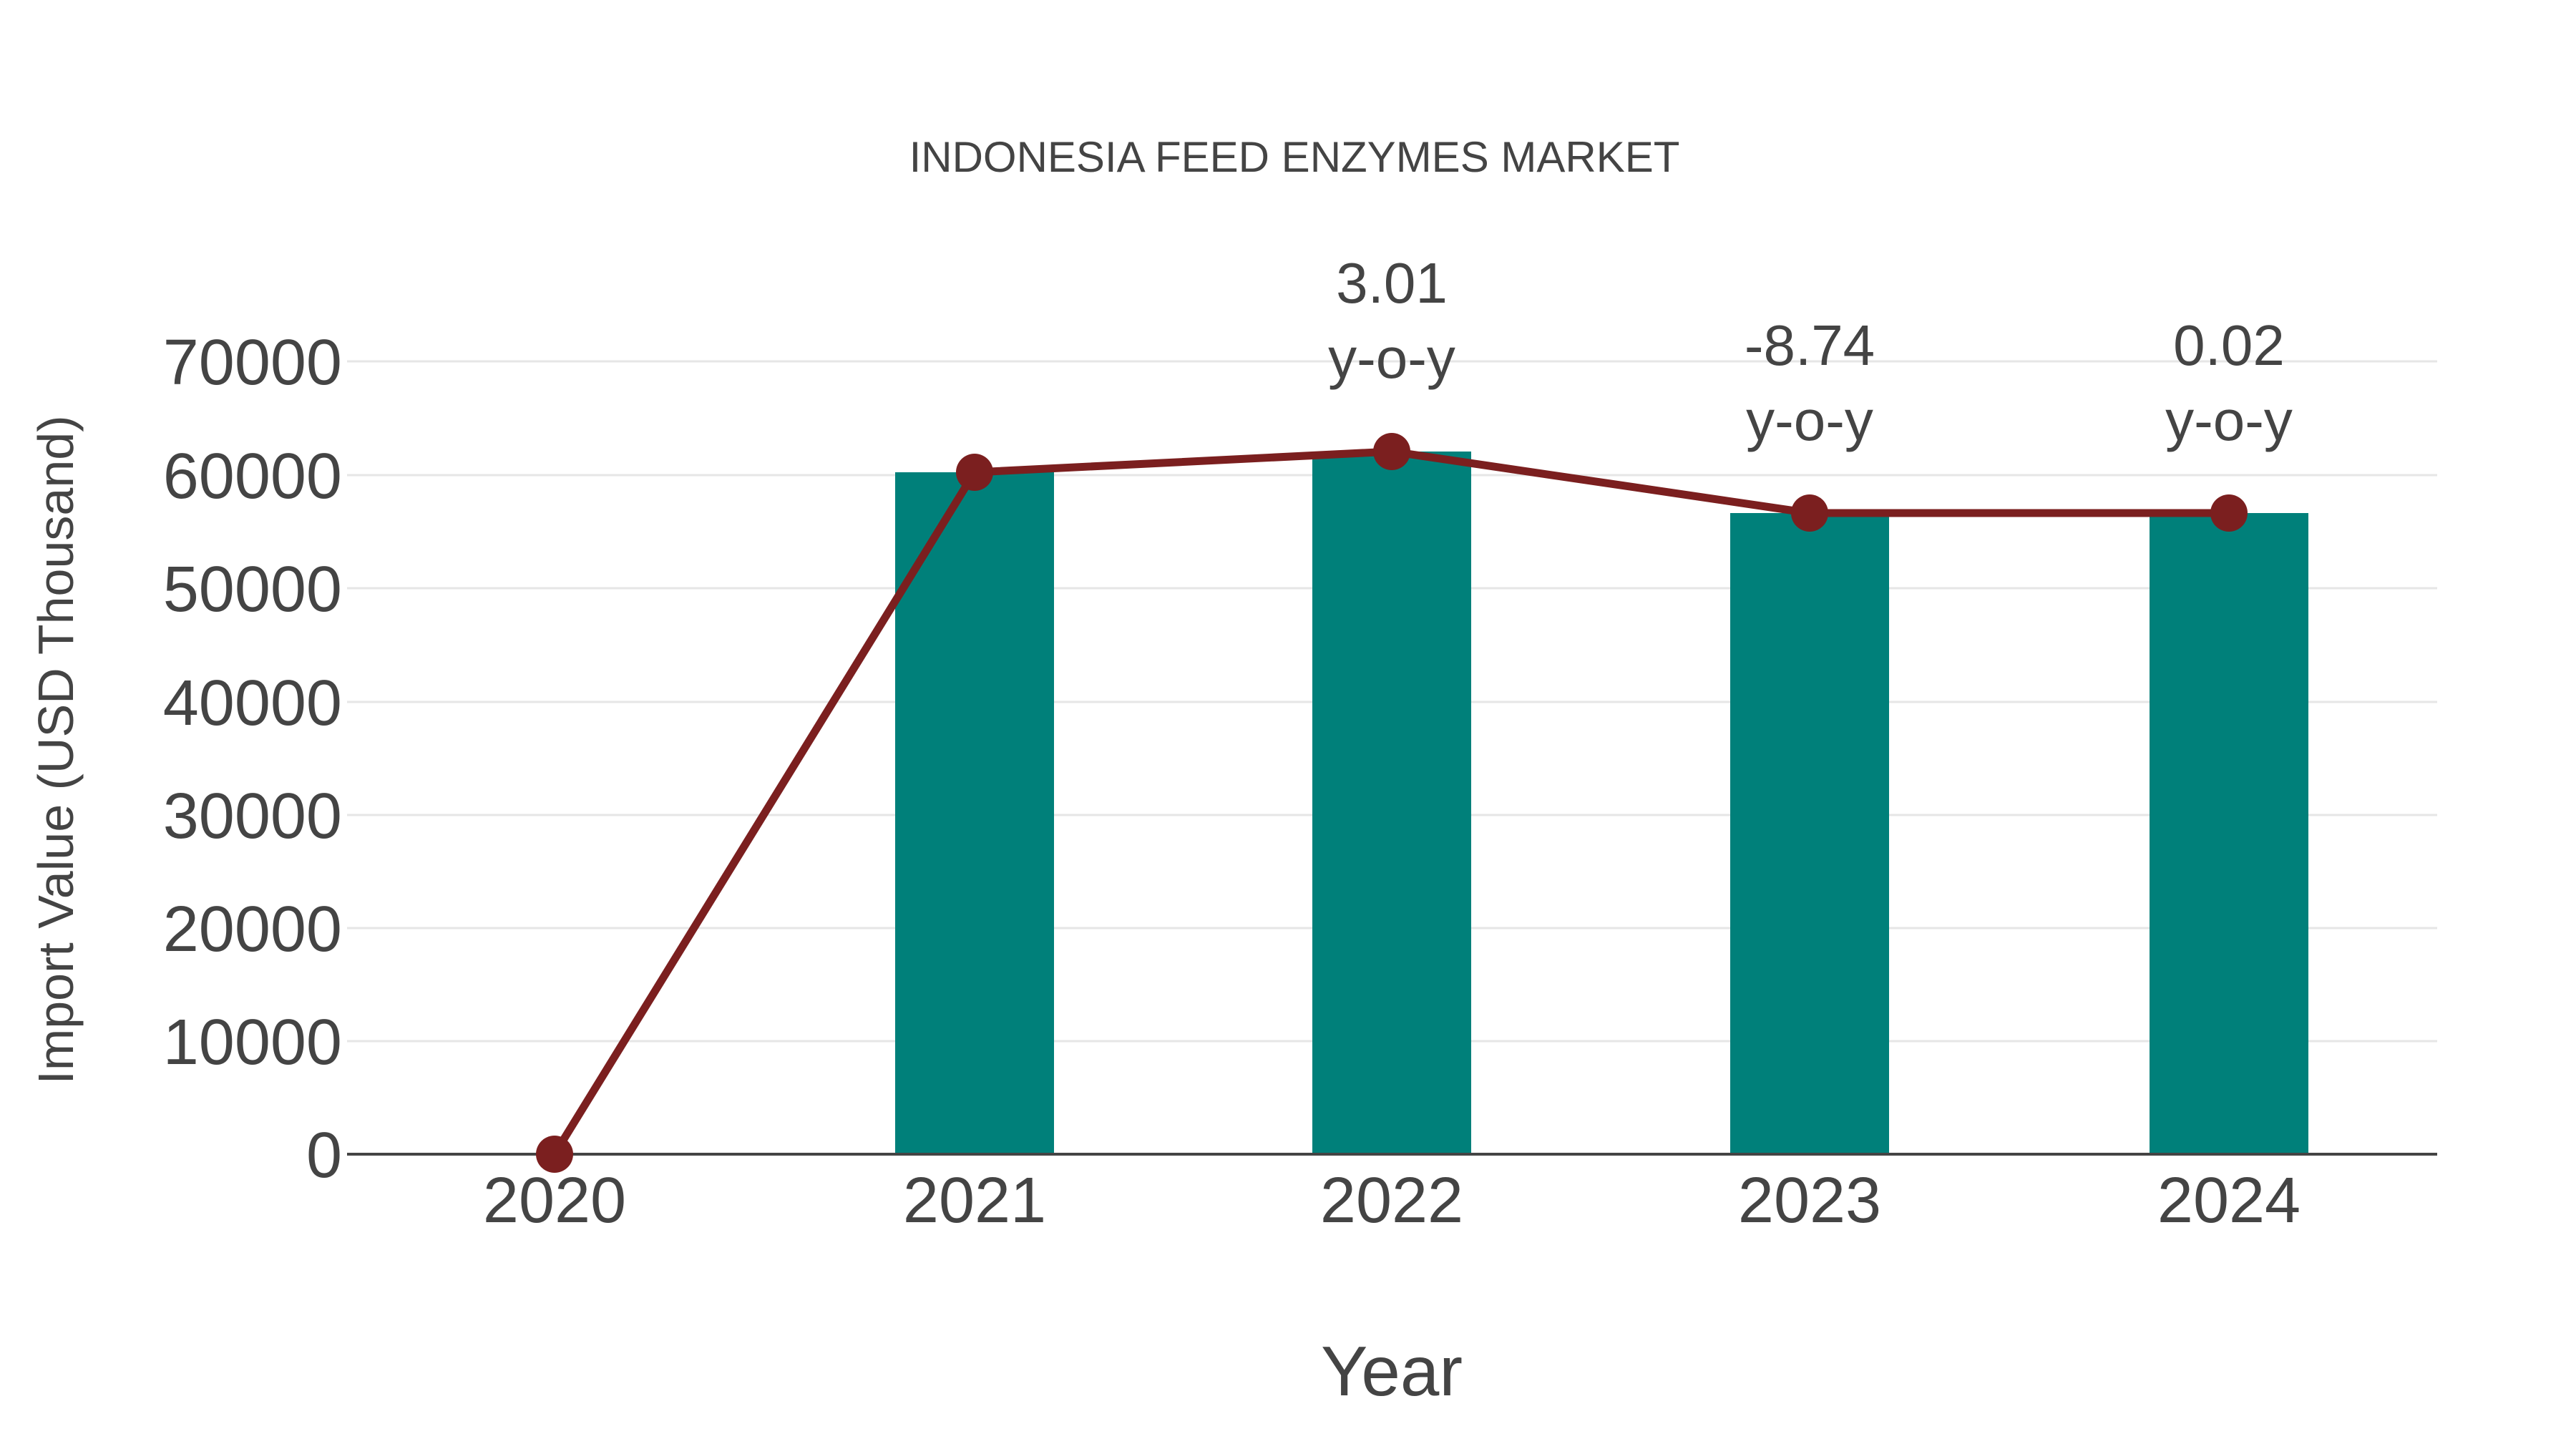 This screenshot has width=2576, height=1449. I want to click on x-tick-2024: 2024, so click(2229, 1200).